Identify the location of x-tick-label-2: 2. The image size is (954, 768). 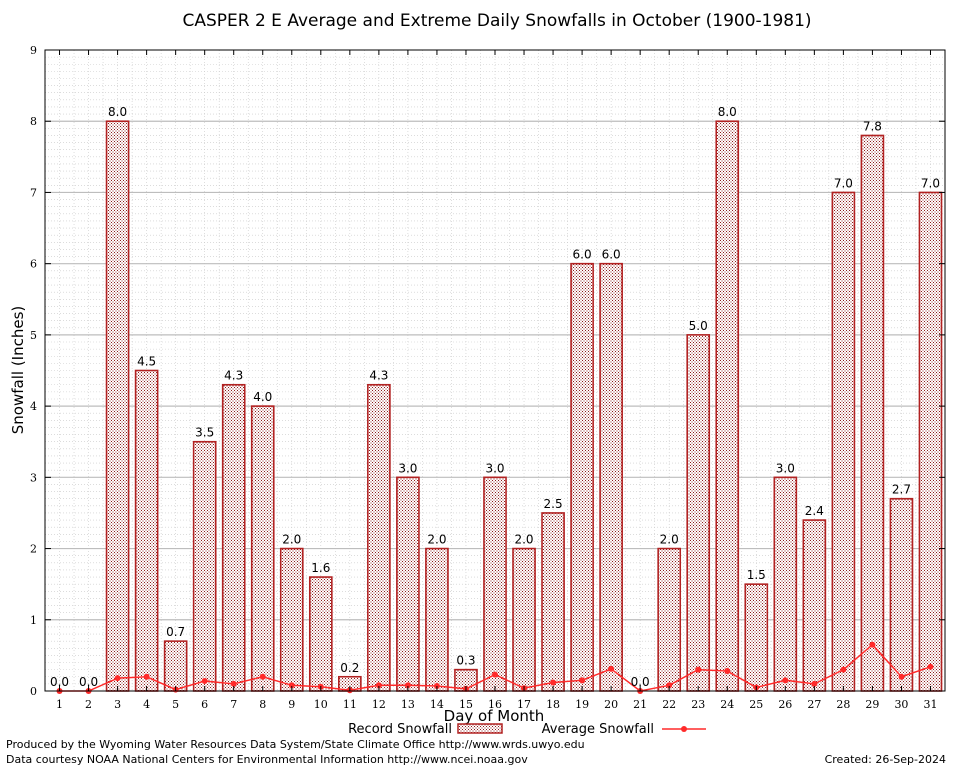
(88, 704).